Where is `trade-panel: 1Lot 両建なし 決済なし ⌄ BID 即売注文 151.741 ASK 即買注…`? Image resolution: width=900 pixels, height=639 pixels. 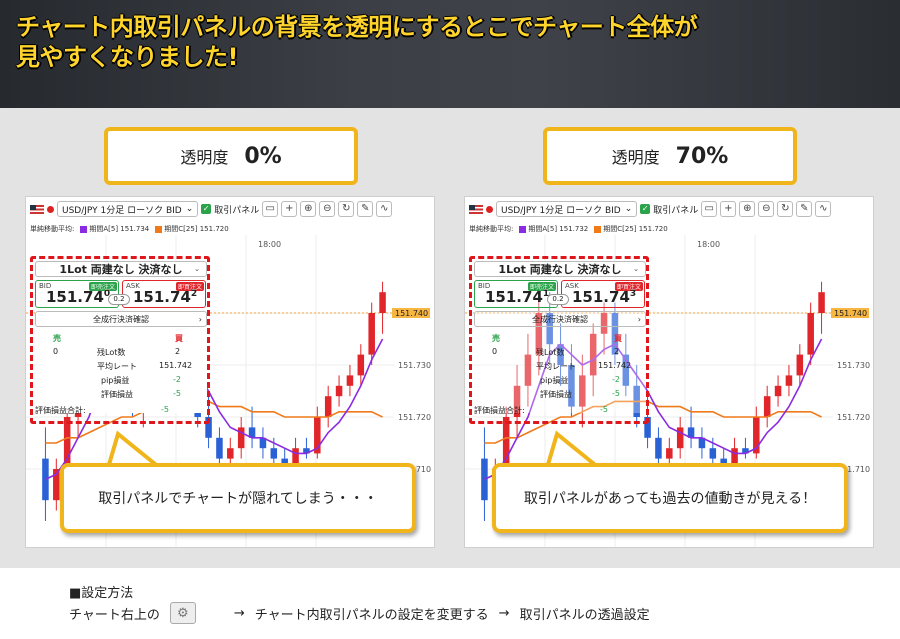
trade-panel: 1Lot 両建なし 決済なし ⌄ BID 即売注文 151.741 ASK 即買注… is located at coordinates (560, 338).